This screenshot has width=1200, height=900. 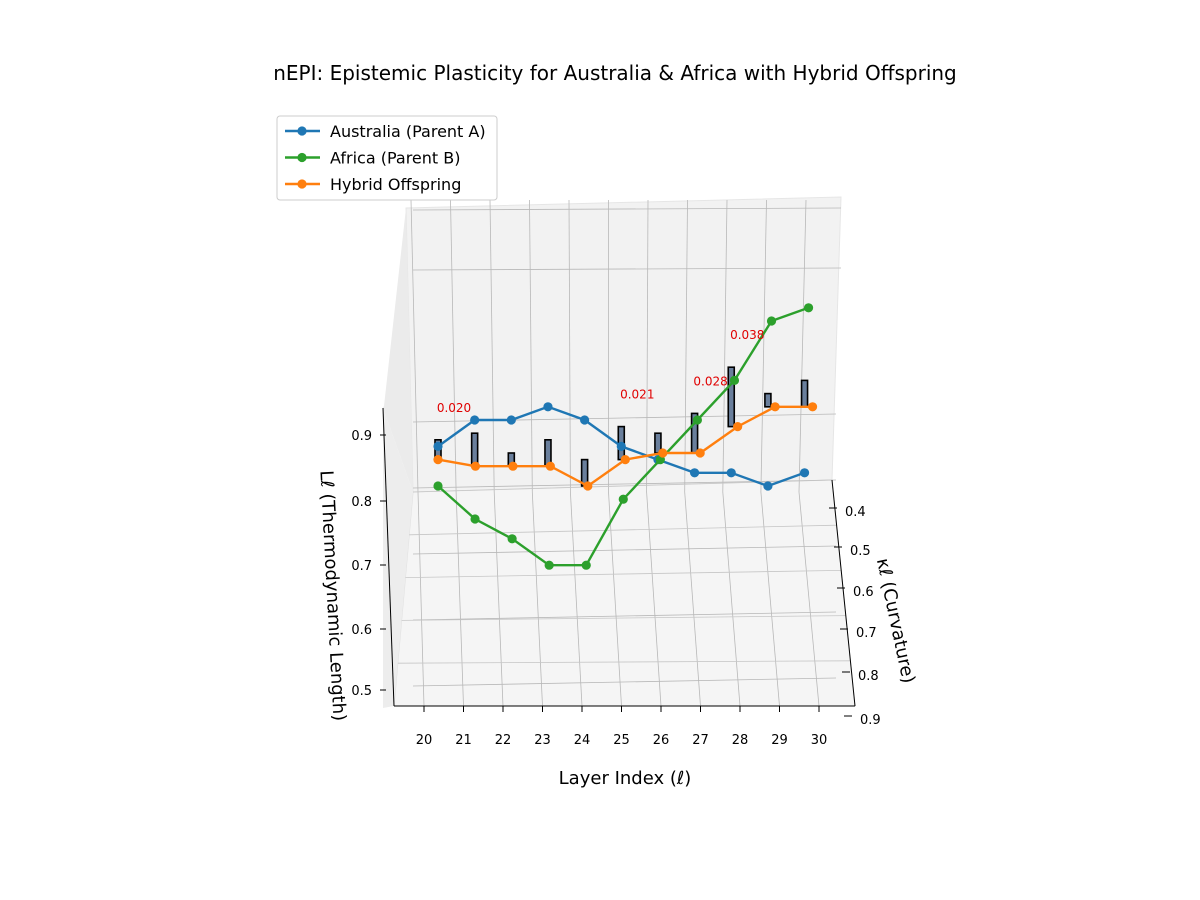 I want to click on x-tick-label: 28, so click(x=740, y=740).